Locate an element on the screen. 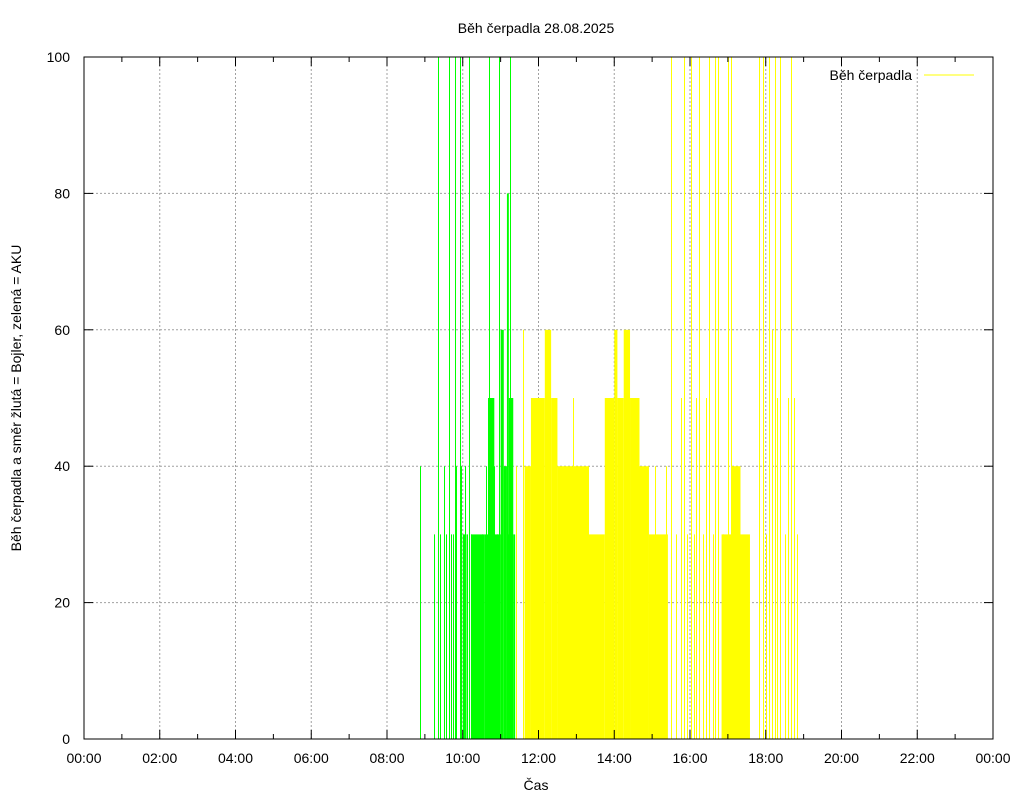  x-tick-label: 02:00 is located at coordinates (159, 758).